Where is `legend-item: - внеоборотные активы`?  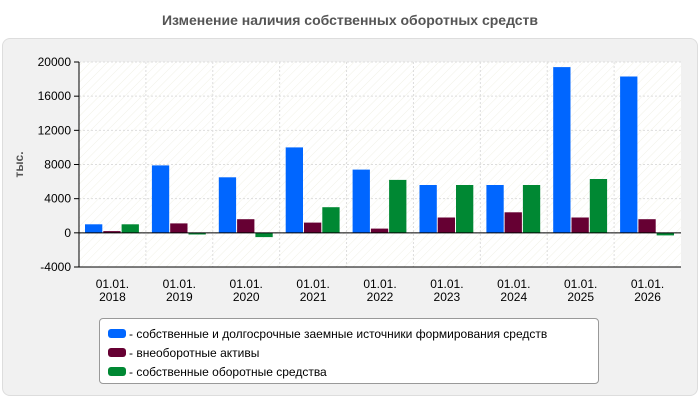
legend-item: - внеоборотные активы is located at coordinates (353, 352).